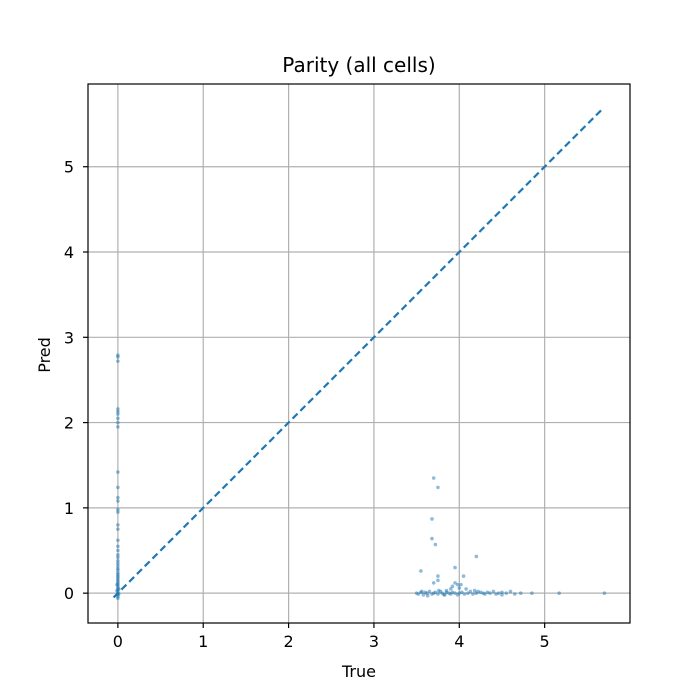 The height and width of the screenshot is (700, 700). What do you see at coordinates (69, 252) in the screenshot?
I see `y-tick-label: 4` at bounding box center [69, 252].